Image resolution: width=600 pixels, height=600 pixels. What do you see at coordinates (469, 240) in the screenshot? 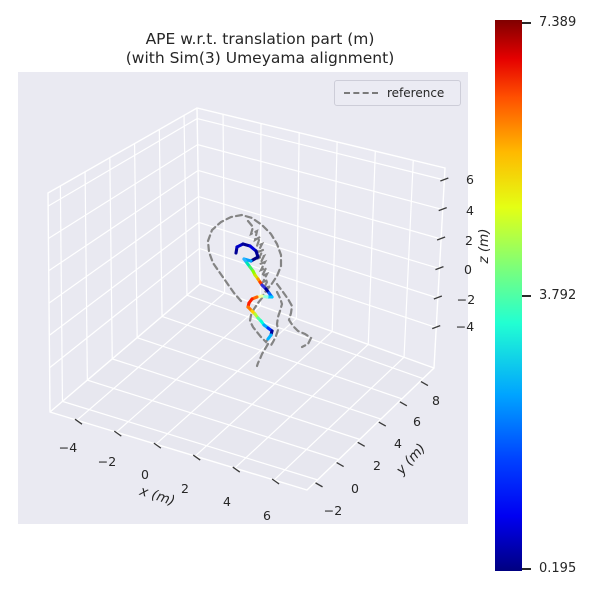
I see `z-tick-label: 2` at bounding box center [469, 240].